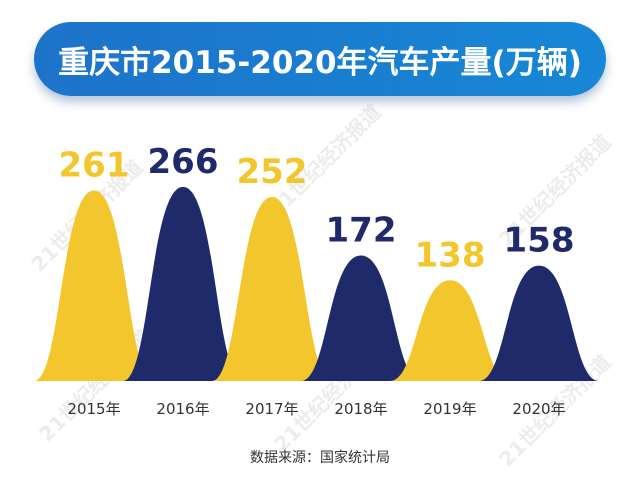 The width and height of the screenshot is (640, 483). What do you see at coordinates (360, 409) in the screenshot?
I see `x-tick-label: 2018年` at bounding box center [360, 409].